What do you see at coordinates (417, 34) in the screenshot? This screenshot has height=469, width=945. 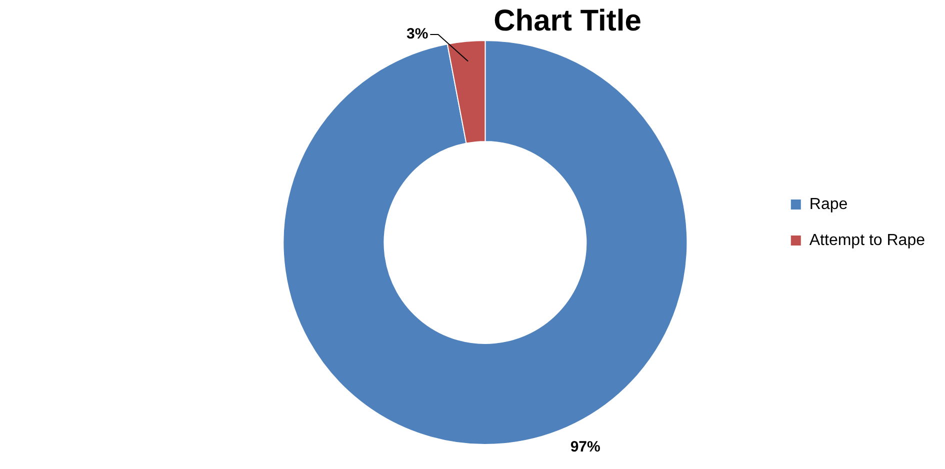 I see `data-label: 3%` at bounding box center [417, 34].